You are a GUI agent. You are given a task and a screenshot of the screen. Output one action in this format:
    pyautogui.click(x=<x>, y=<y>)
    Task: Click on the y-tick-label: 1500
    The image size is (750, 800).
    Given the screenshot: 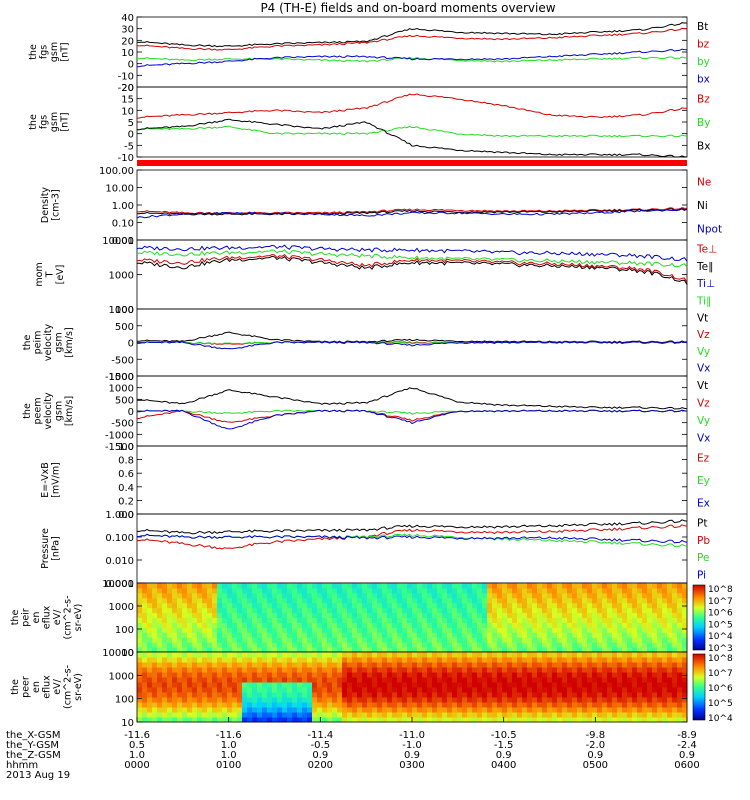 What is the action you would take?
    pyautogui.click(x=121, y=377)
    